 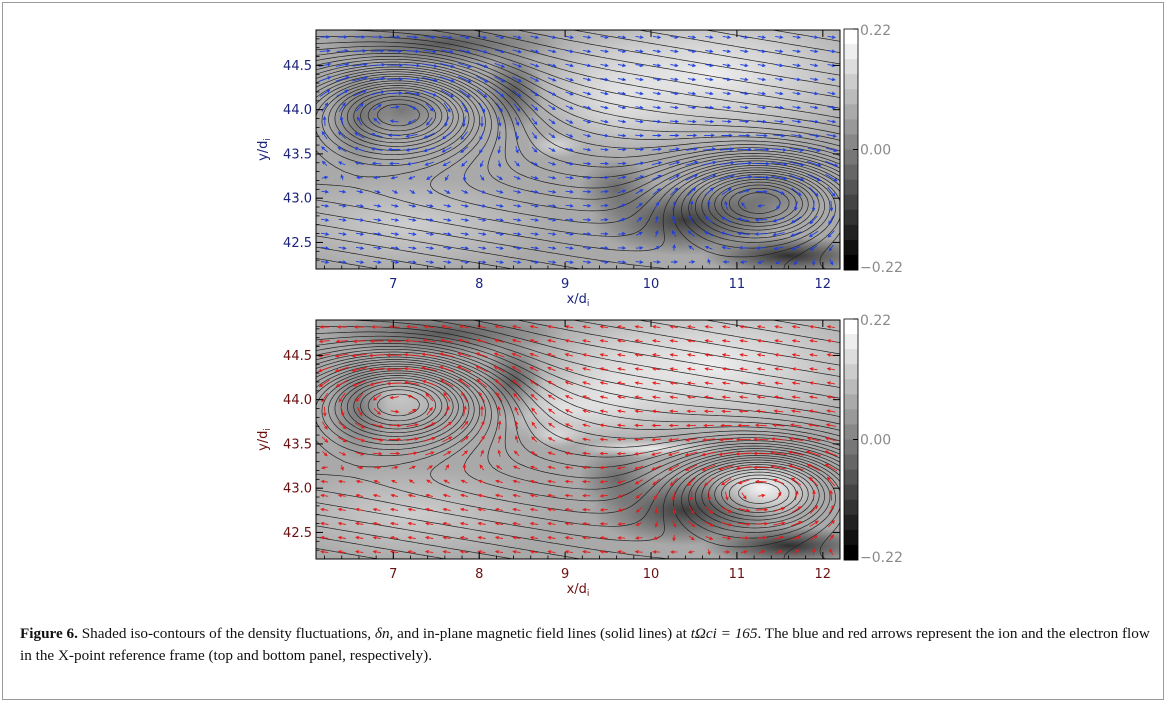 I want to click on caption-delta-n: δn, so click(x=382, y=633).